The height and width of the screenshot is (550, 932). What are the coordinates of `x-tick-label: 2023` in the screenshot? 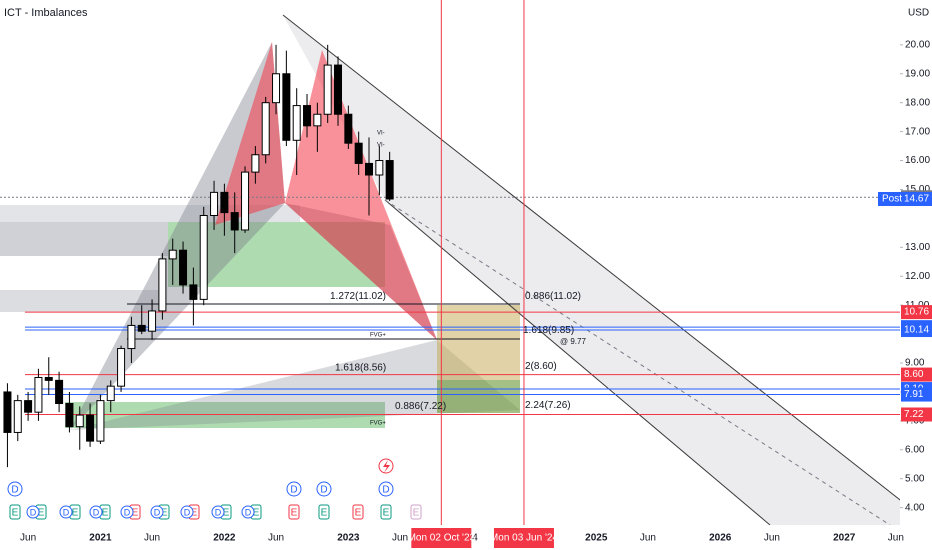 It's located at (348, 538).